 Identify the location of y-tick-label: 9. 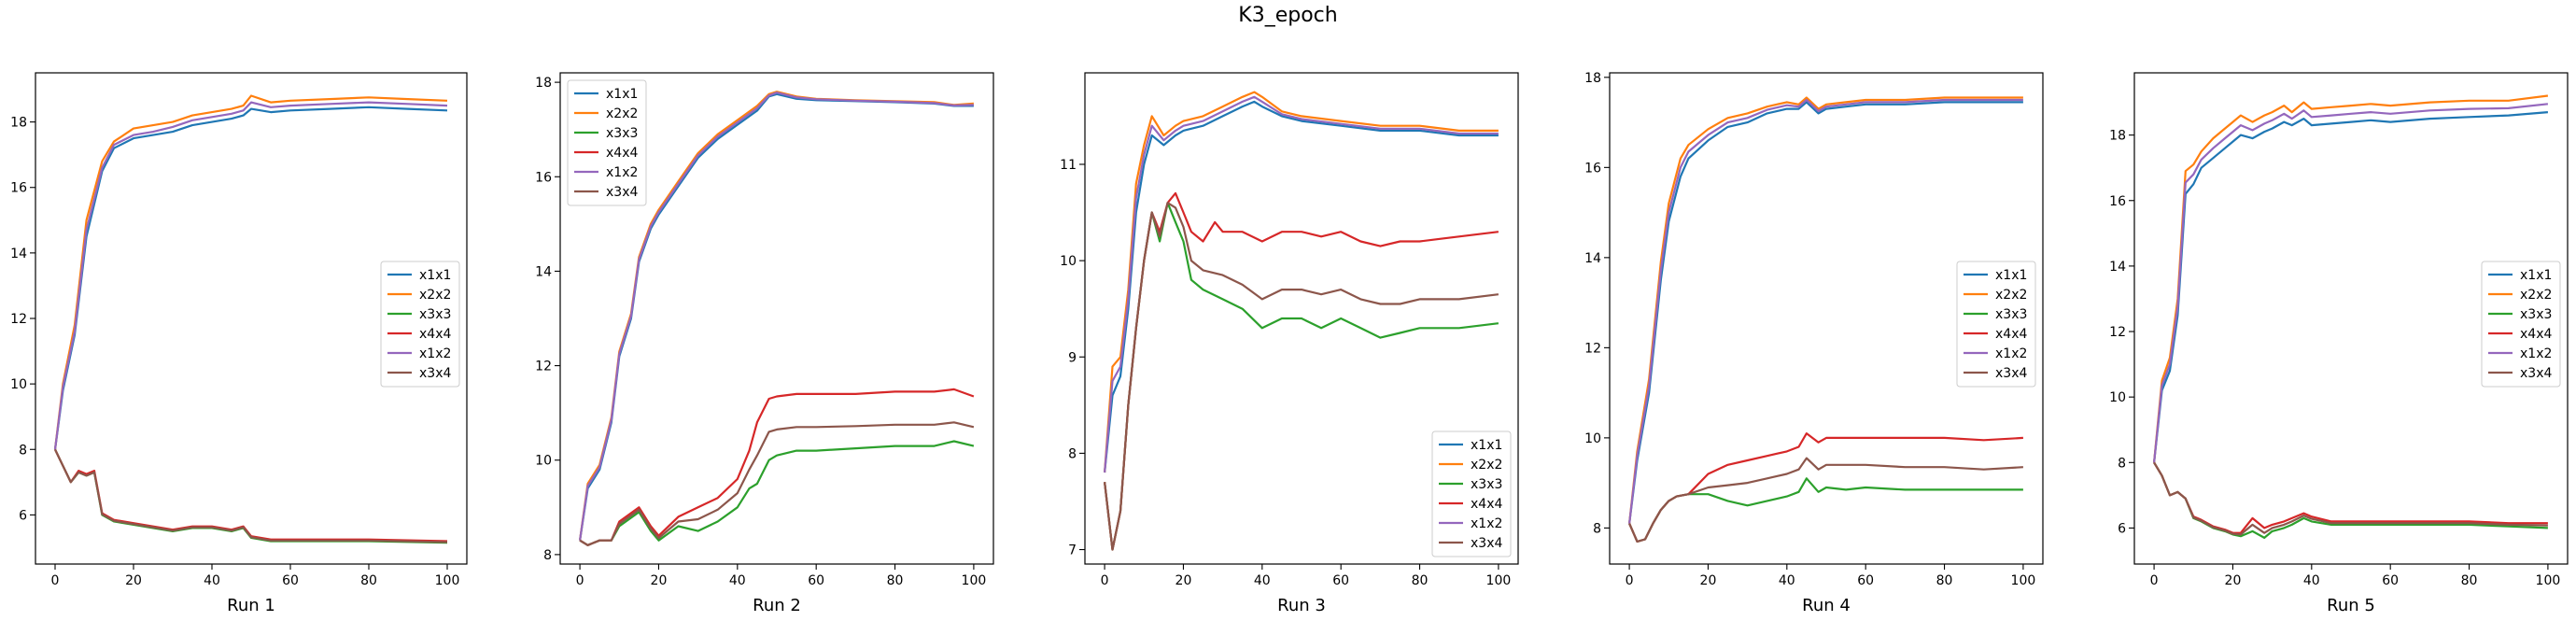
(1072, 358).